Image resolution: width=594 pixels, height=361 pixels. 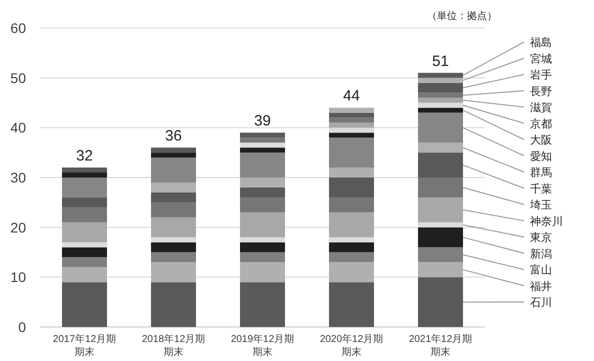 I want to click on text: 東京, so click(x=541, y=238).